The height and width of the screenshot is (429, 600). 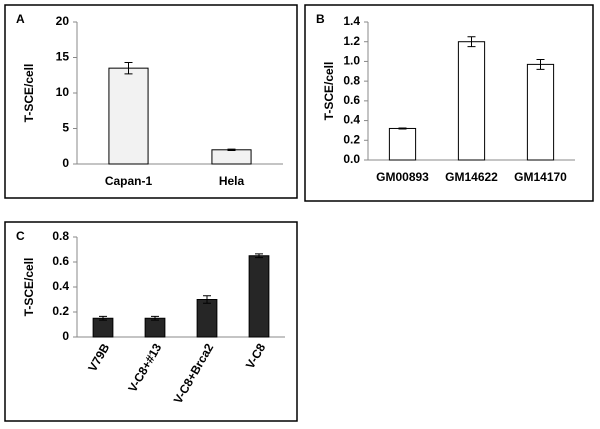 I want to click on x-tick-label: V-C8+Brca2, so click(x=194, y=373).